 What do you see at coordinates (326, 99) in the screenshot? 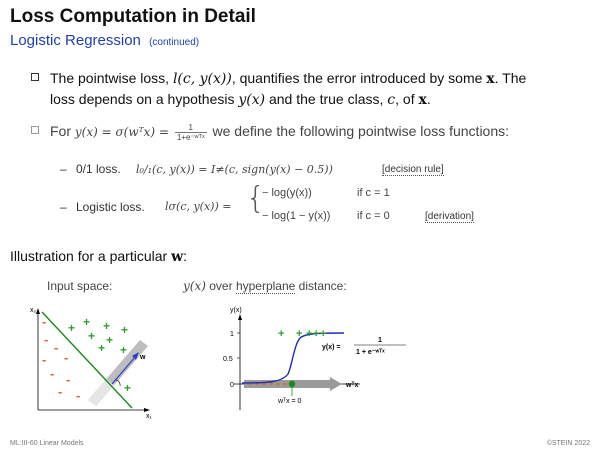
I see `text: and the true class,` at bounding box center [326, 99].